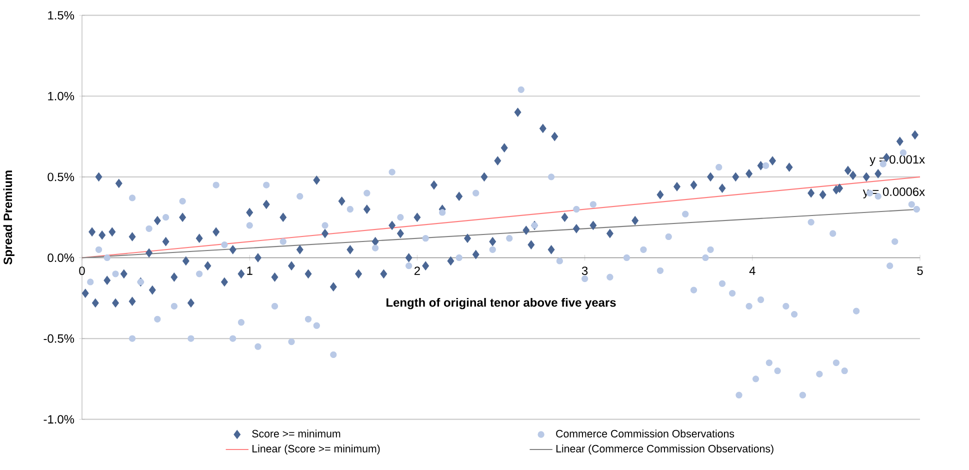  I want to click on y-tick-label: -0.5%, so click(59, 338).